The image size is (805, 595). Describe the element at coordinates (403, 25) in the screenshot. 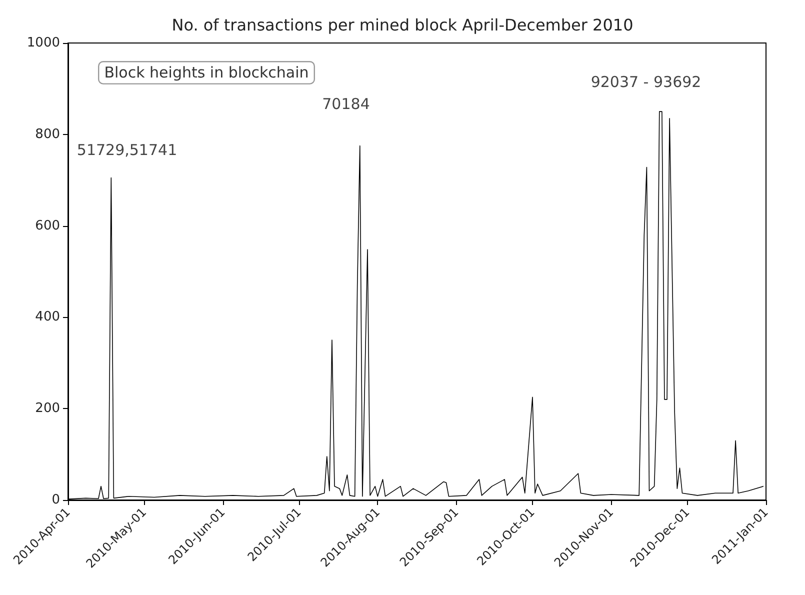

I see `chart-title: No. of transactions per mined block April-December 2010` at that location.